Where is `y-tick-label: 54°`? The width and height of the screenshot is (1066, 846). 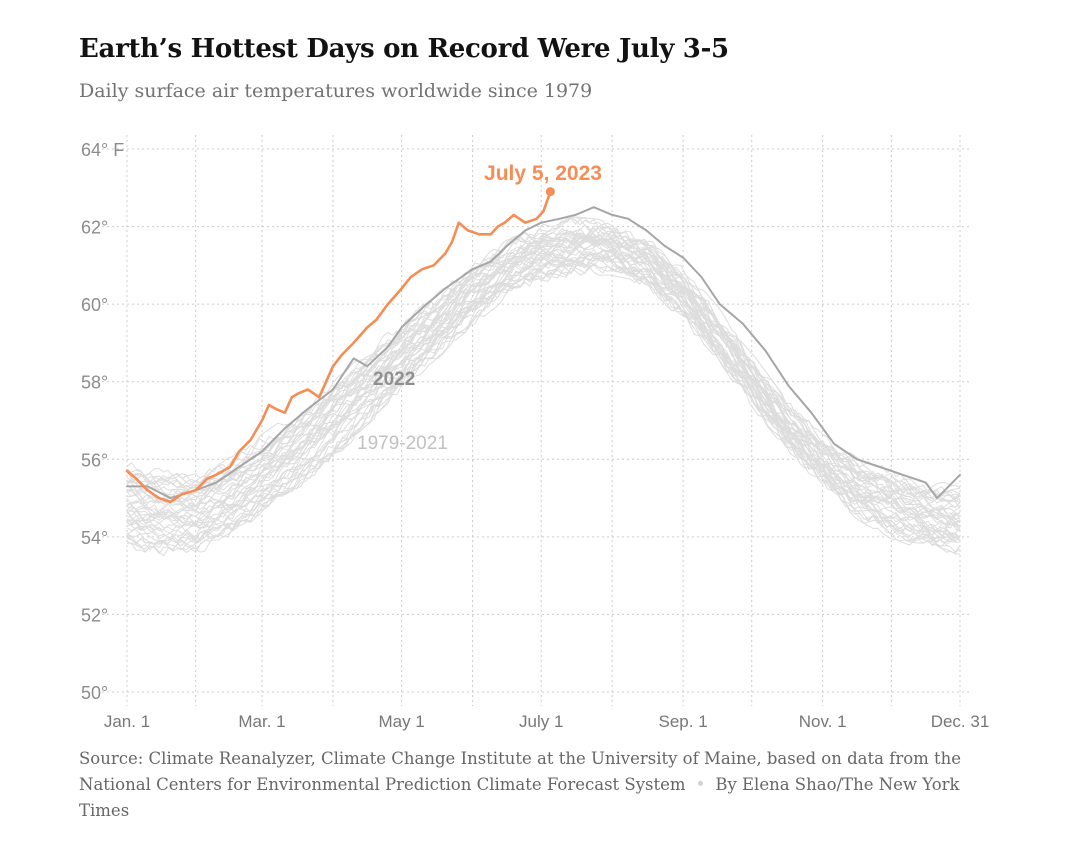
y-tick-label: 54° is located at coordinates (94, 538).